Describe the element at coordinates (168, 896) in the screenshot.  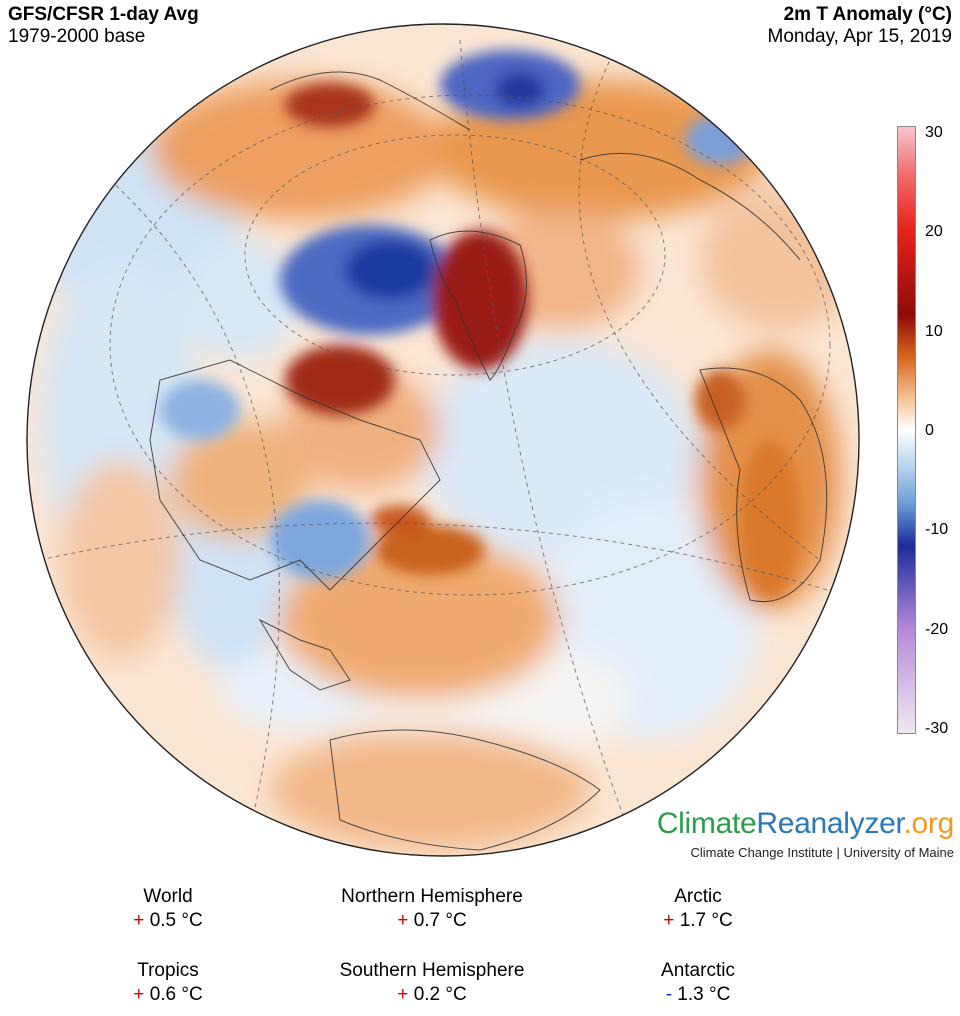
I see `stat-label: World` at that location.